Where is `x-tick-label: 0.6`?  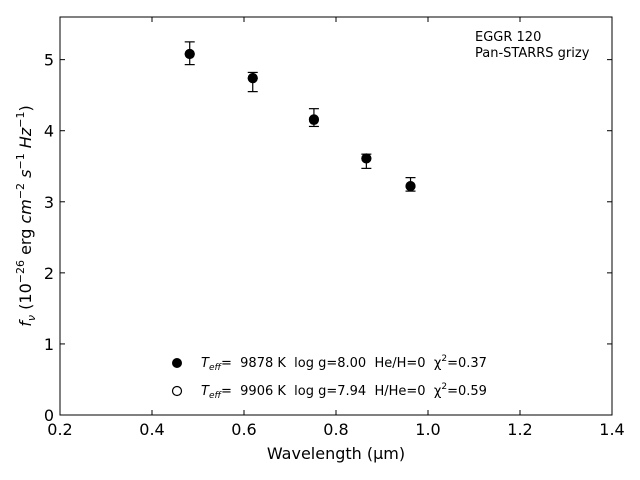 x-tick-label: 0.6 is located at coordinates (243, 429).